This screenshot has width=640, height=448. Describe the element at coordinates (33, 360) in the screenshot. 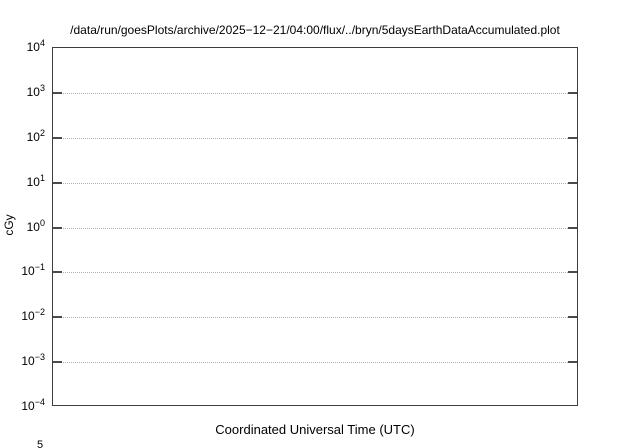

I see `y-tick-label: 10⁻³` at that location.